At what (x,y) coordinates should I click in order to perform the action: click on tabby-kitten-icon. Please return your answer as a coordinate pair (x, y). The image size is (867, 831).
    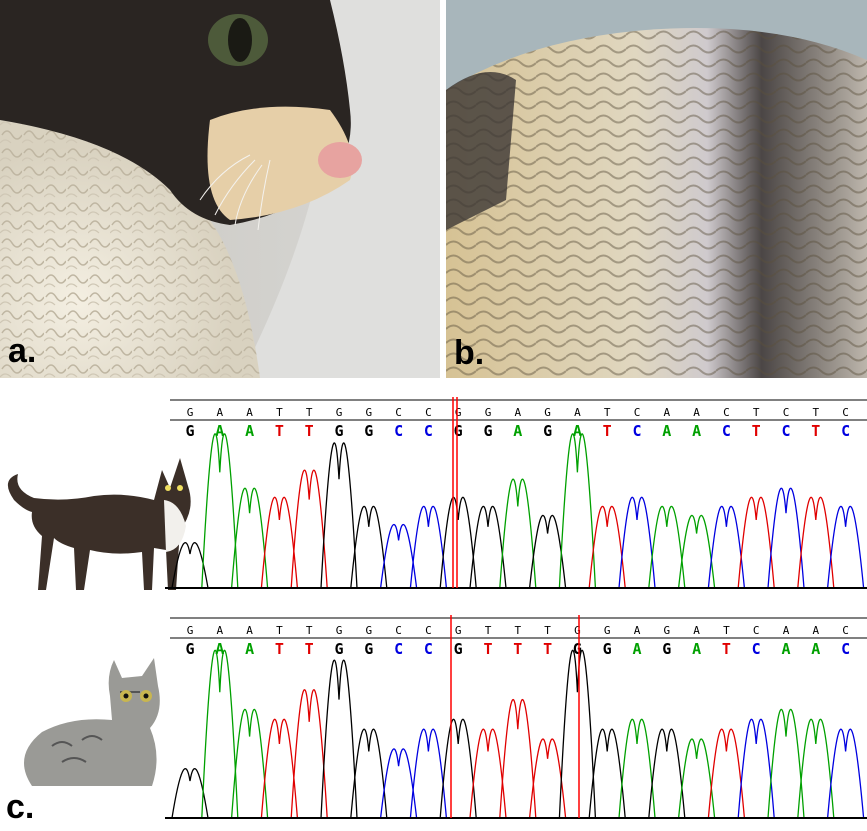
    Looking at the image, I should click on (92, 722).